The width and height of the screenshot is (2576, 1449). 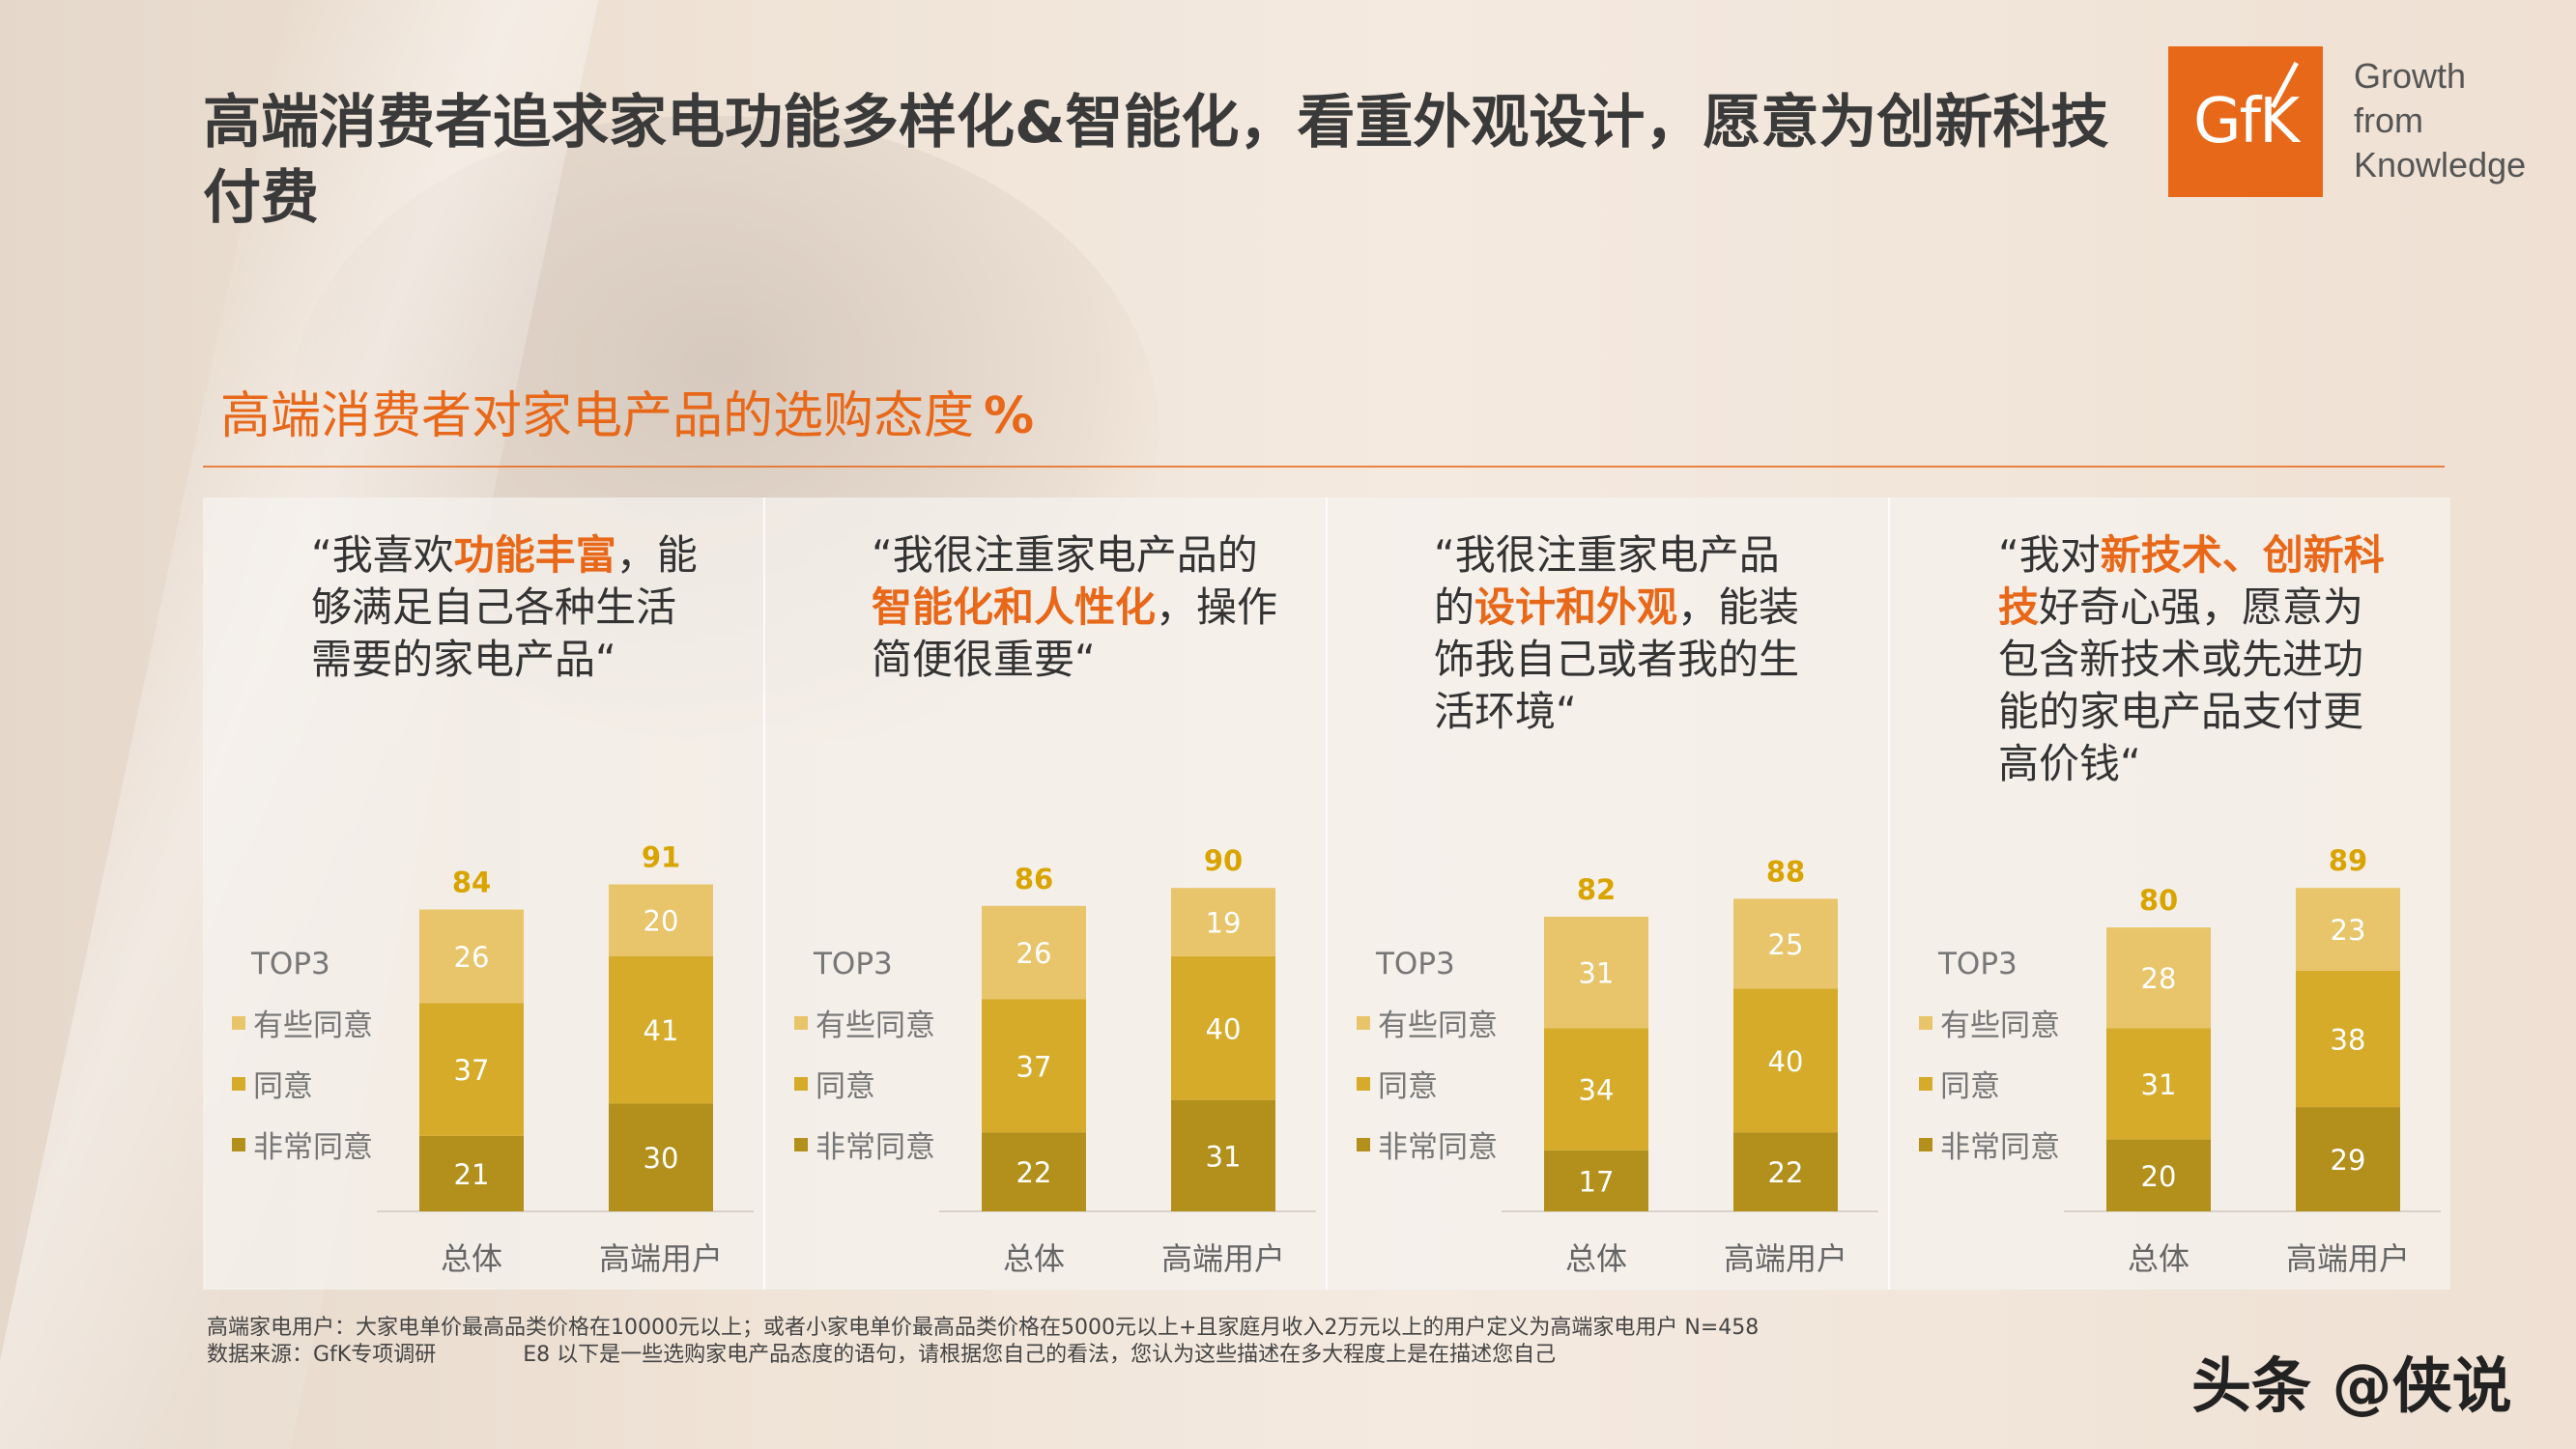 I want to click on bar-segment-label: 29, so click(x=2349, y=1160).